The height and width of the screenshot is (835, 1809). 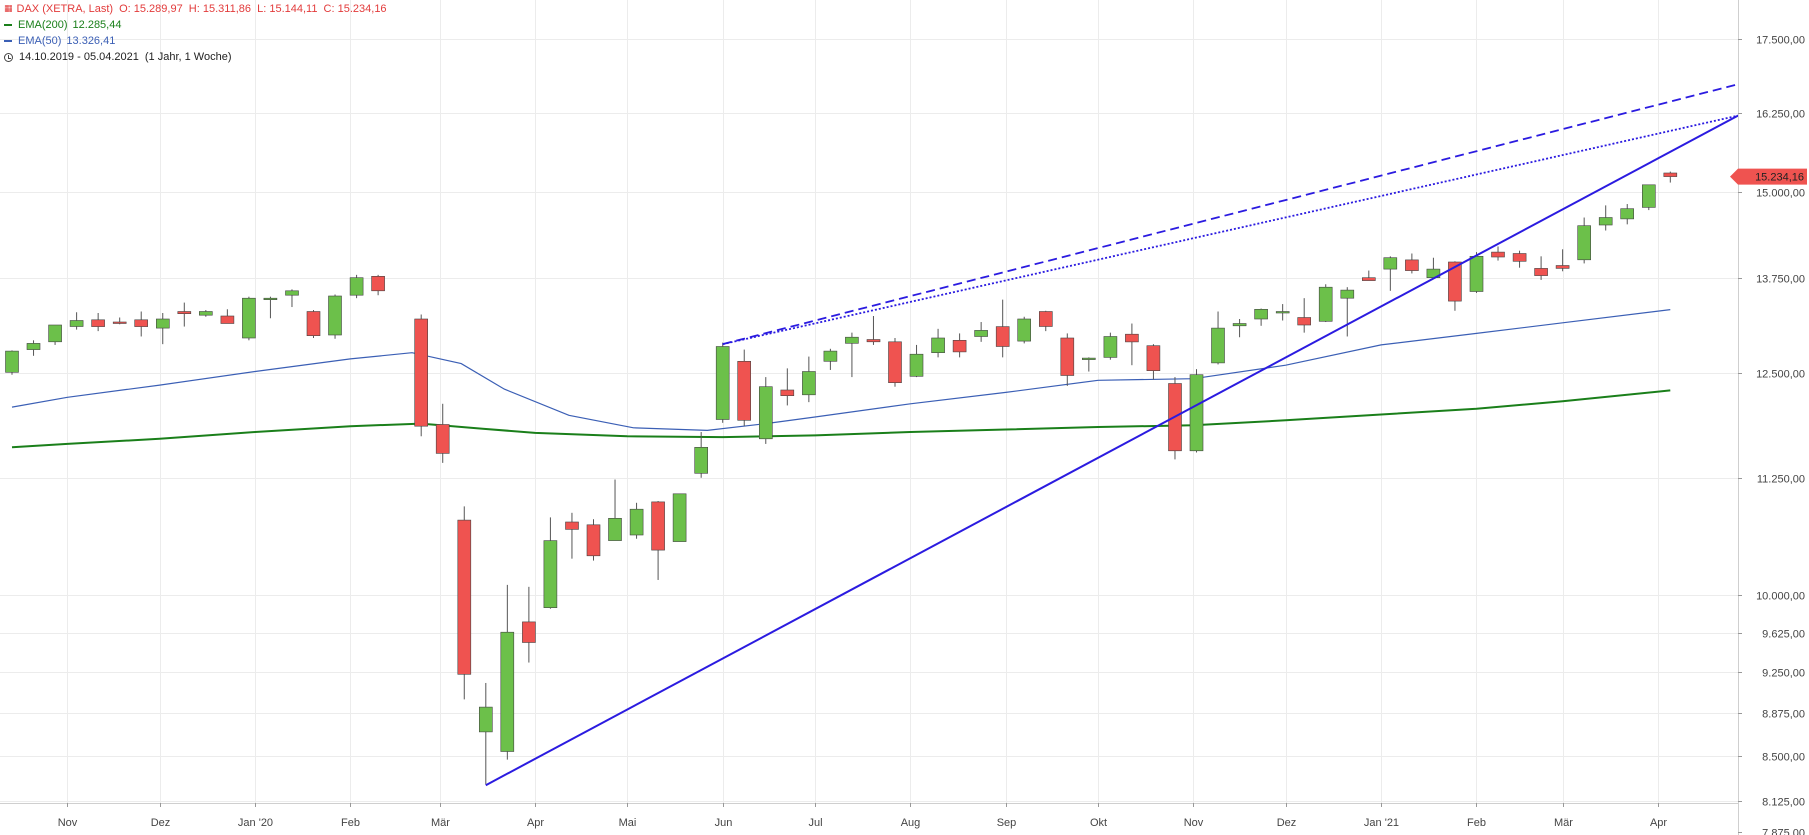 I want to click on y-tick-label: 10.000,00, so click(x=1780, y=597).